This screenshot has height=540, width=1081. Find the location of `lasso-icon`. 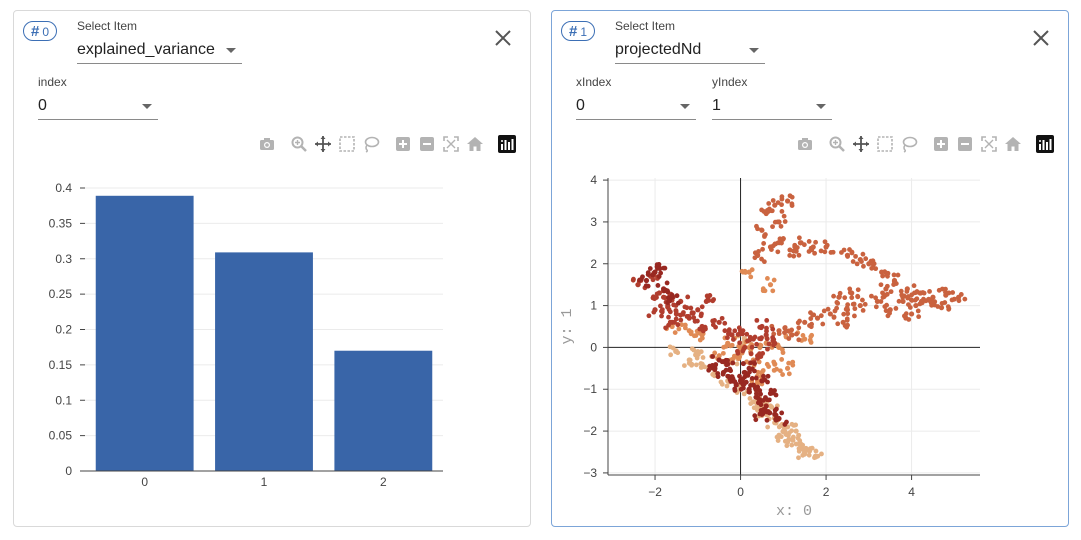

lasso-icon is located at coordinates (910, 144).